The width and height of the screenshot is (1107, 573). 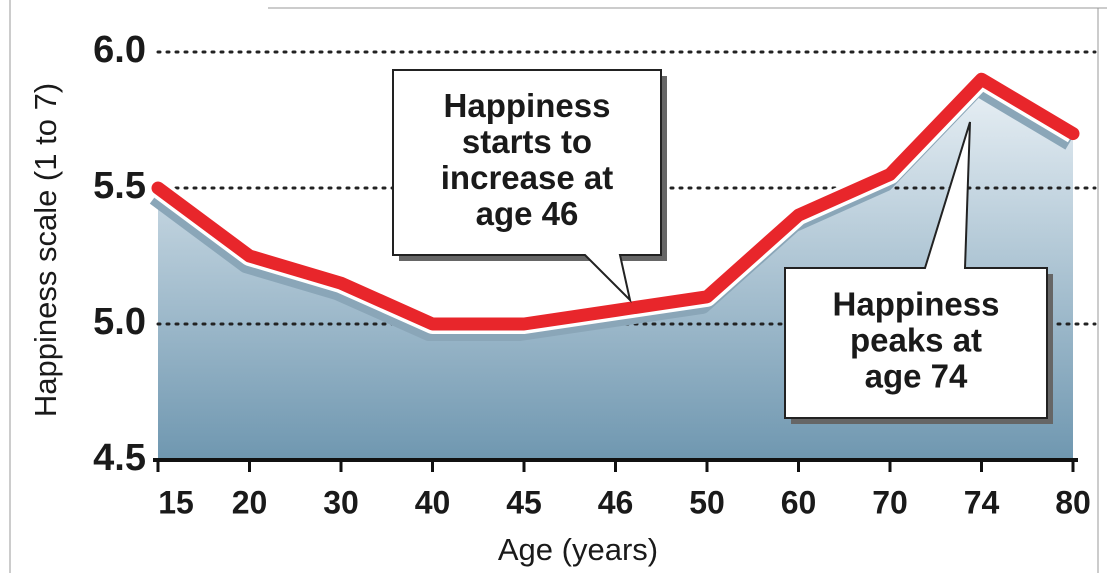 I want to click on x-tick-label: 20, so click(x=250, y=502).